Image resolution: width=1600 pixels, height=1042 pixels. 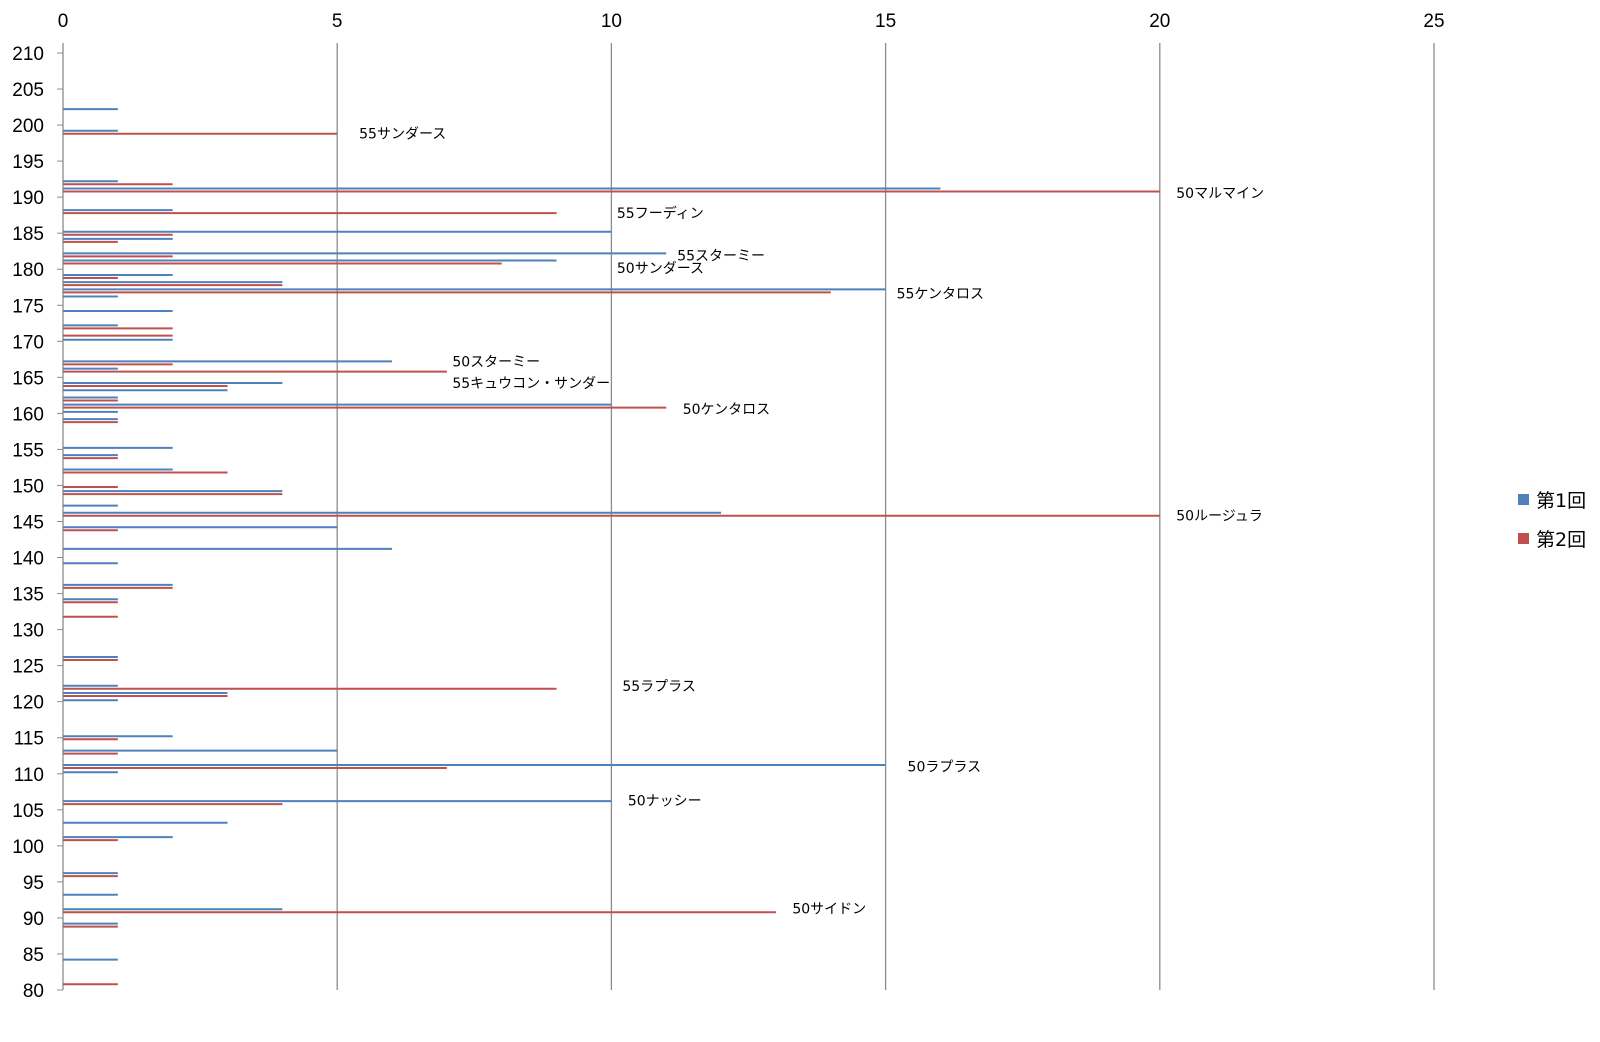 What do you see at coordinates (33, 991) in the screenshot?
I see `y-tick-label: 80` at bounding box center [33, 991].